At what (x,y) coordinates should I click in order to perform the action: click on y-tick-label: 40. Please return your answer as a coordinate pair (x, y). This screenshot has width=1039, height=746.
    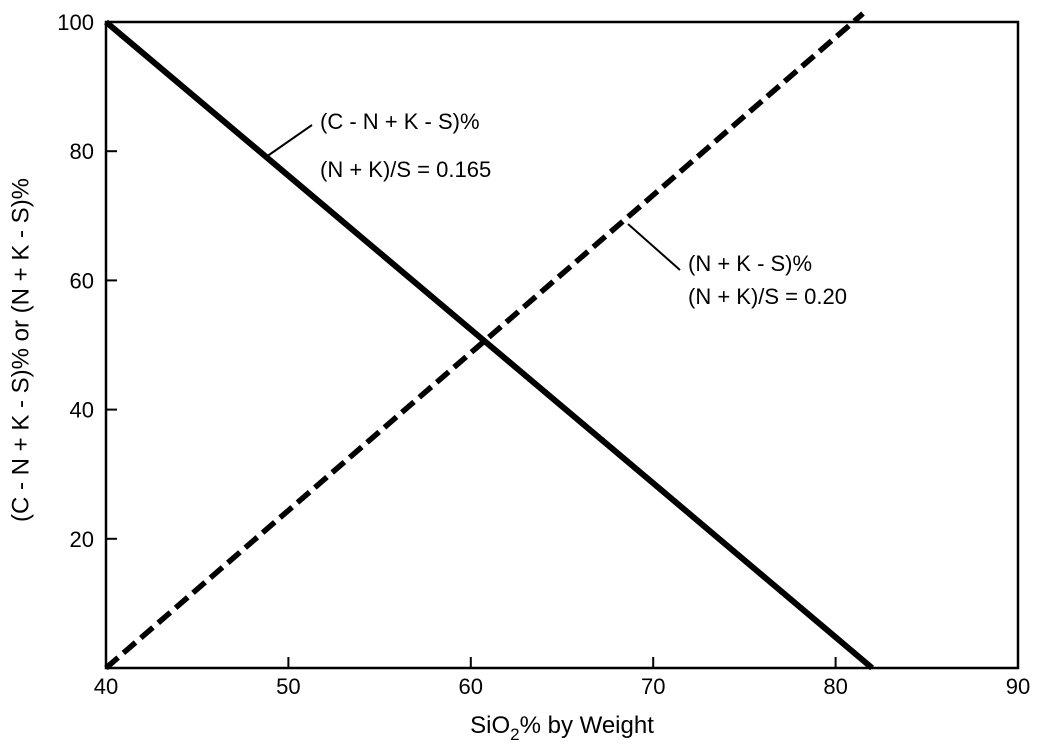
    Looking at the image, I should click on (82, 410).